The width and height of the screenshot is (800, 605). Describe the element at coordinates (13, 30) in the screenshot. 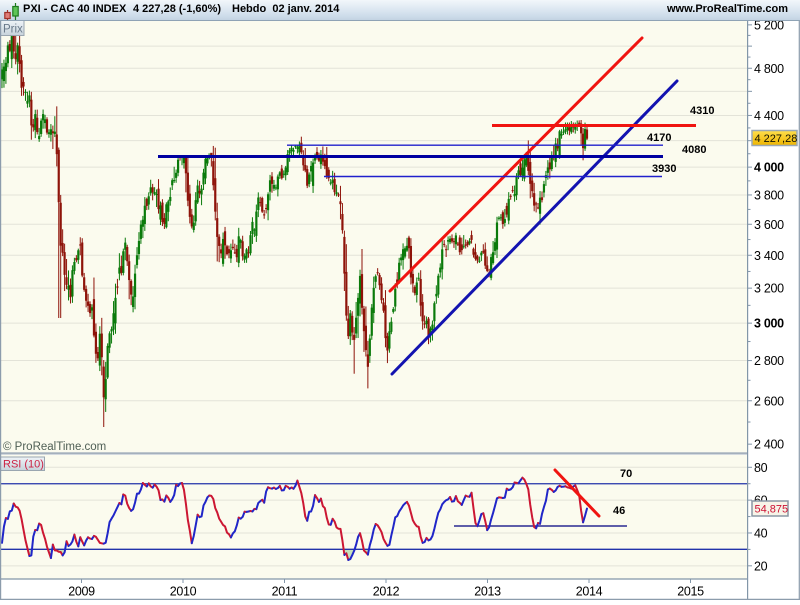

I see `svg-text: Prix` at that location.